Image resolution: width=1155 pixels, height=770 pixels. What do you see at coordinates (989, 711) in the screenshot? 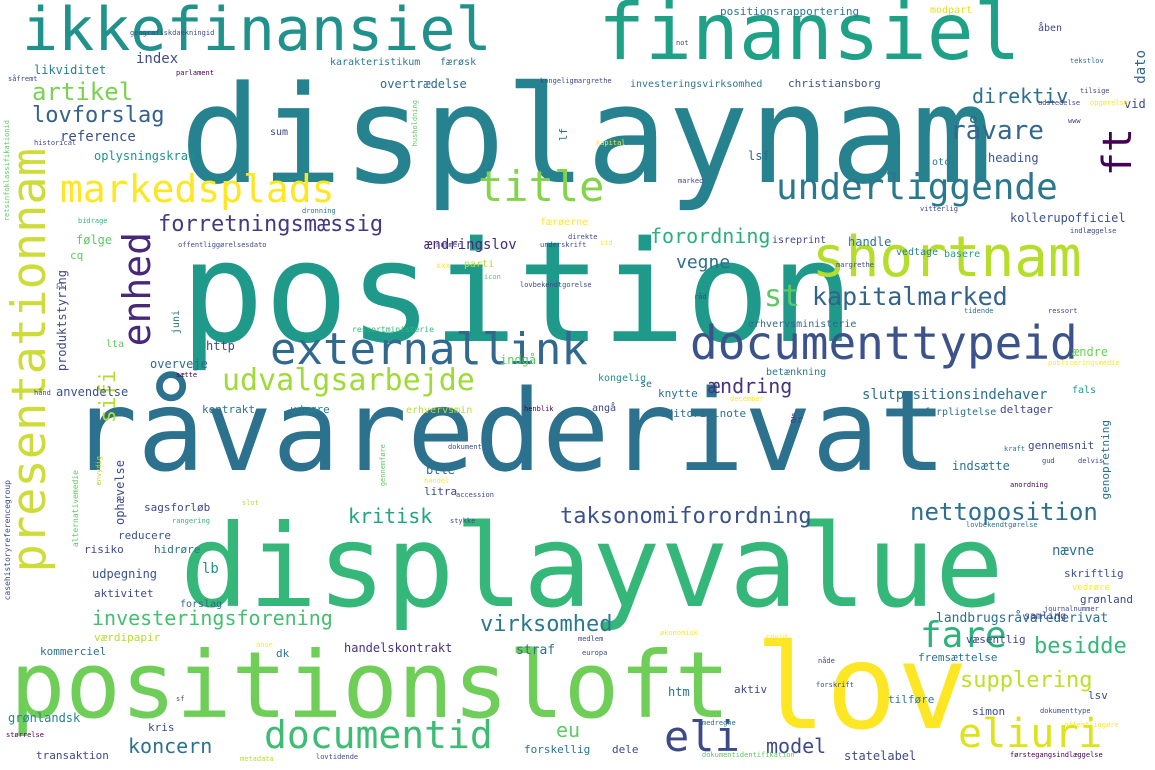
I see `word: simon` at bounding box center [989, 711].